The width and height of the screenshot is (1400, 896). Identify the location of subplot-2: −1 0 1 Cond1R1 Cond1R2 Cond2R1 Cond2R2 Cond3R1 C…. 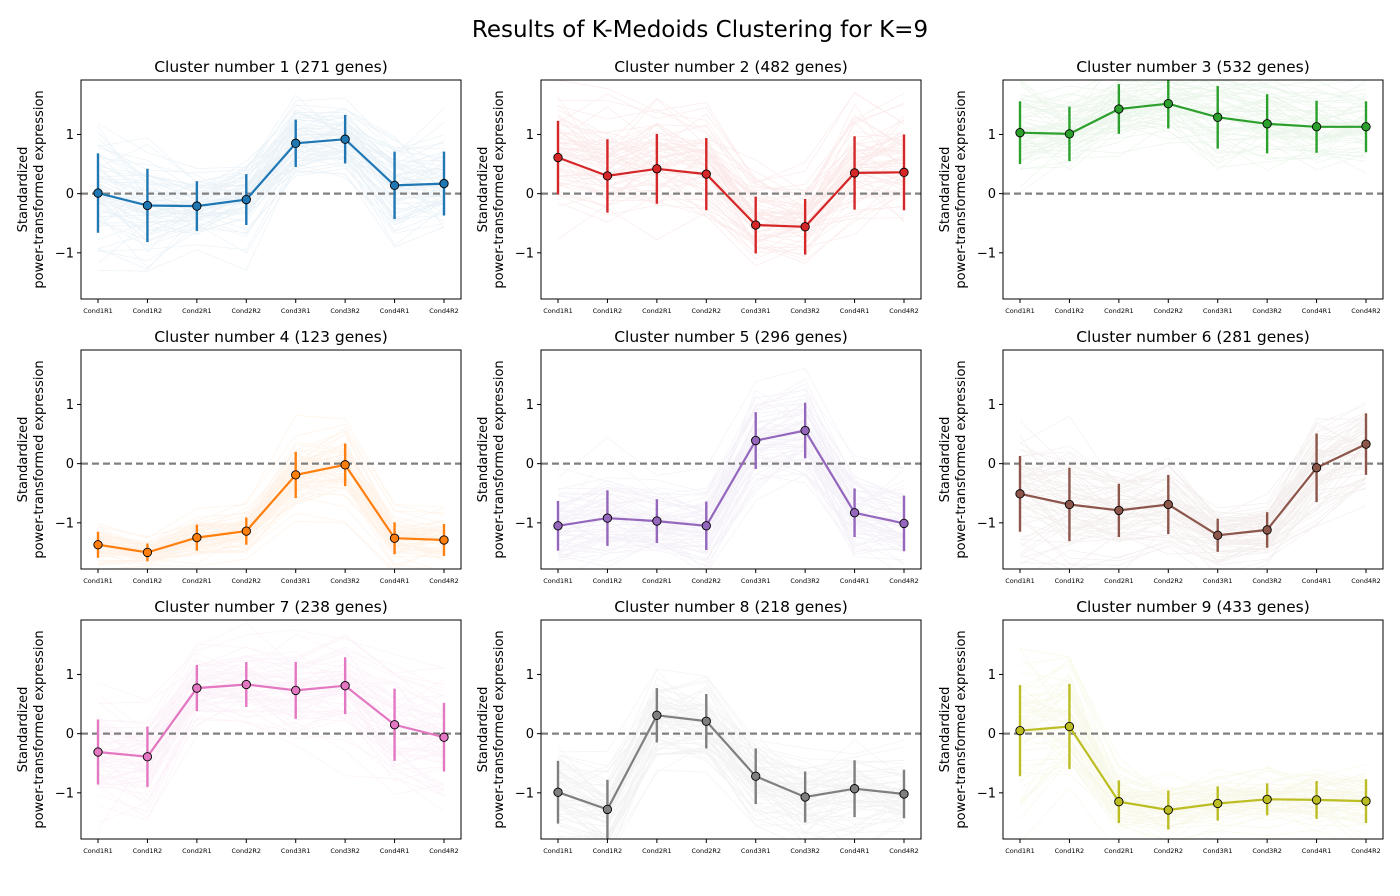
(699, 186).